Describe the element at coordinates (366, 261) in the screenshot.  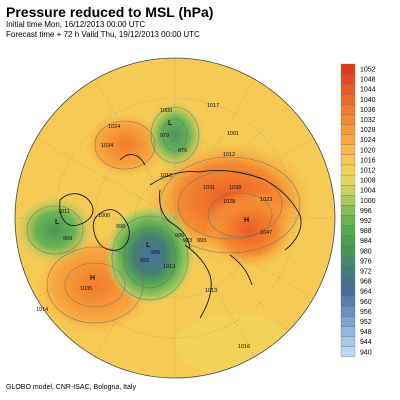
I see `legend-label: 976` at that location.